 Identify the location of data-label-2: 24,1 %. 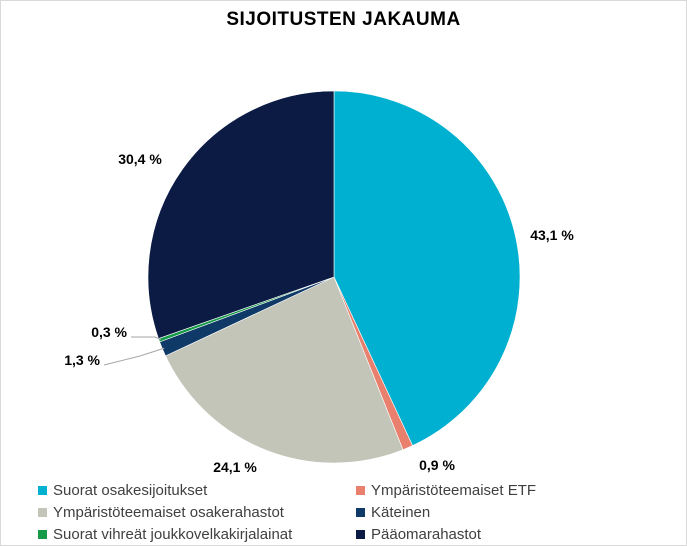
(235, 467).